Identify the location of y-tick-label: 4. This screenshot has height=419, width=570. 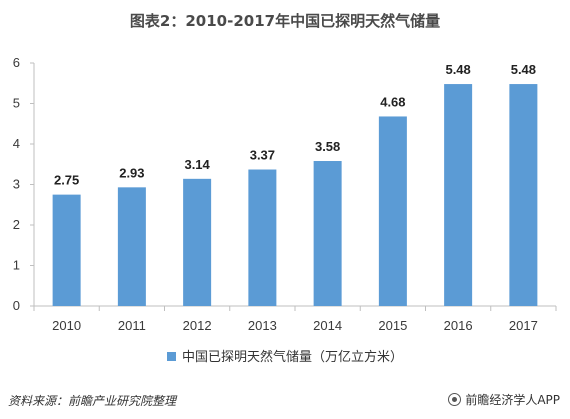
(16, 143).